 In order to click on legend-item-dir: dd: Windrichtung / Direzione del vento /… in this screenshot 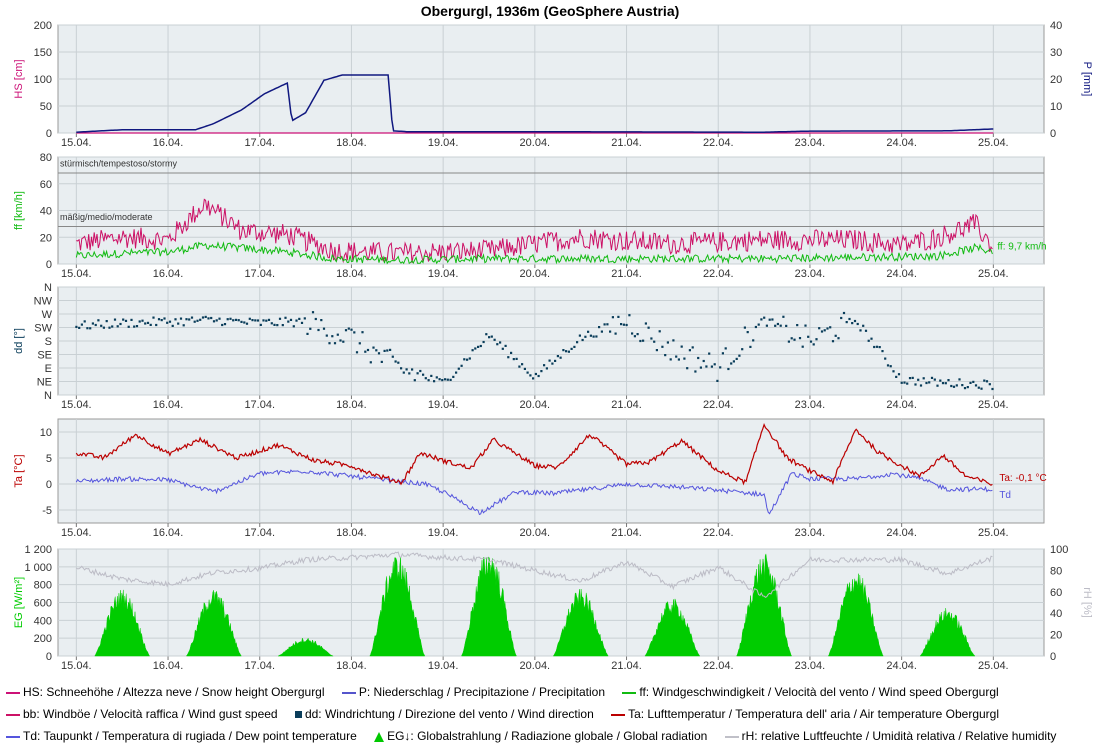, I will do `click(441, 714)`.